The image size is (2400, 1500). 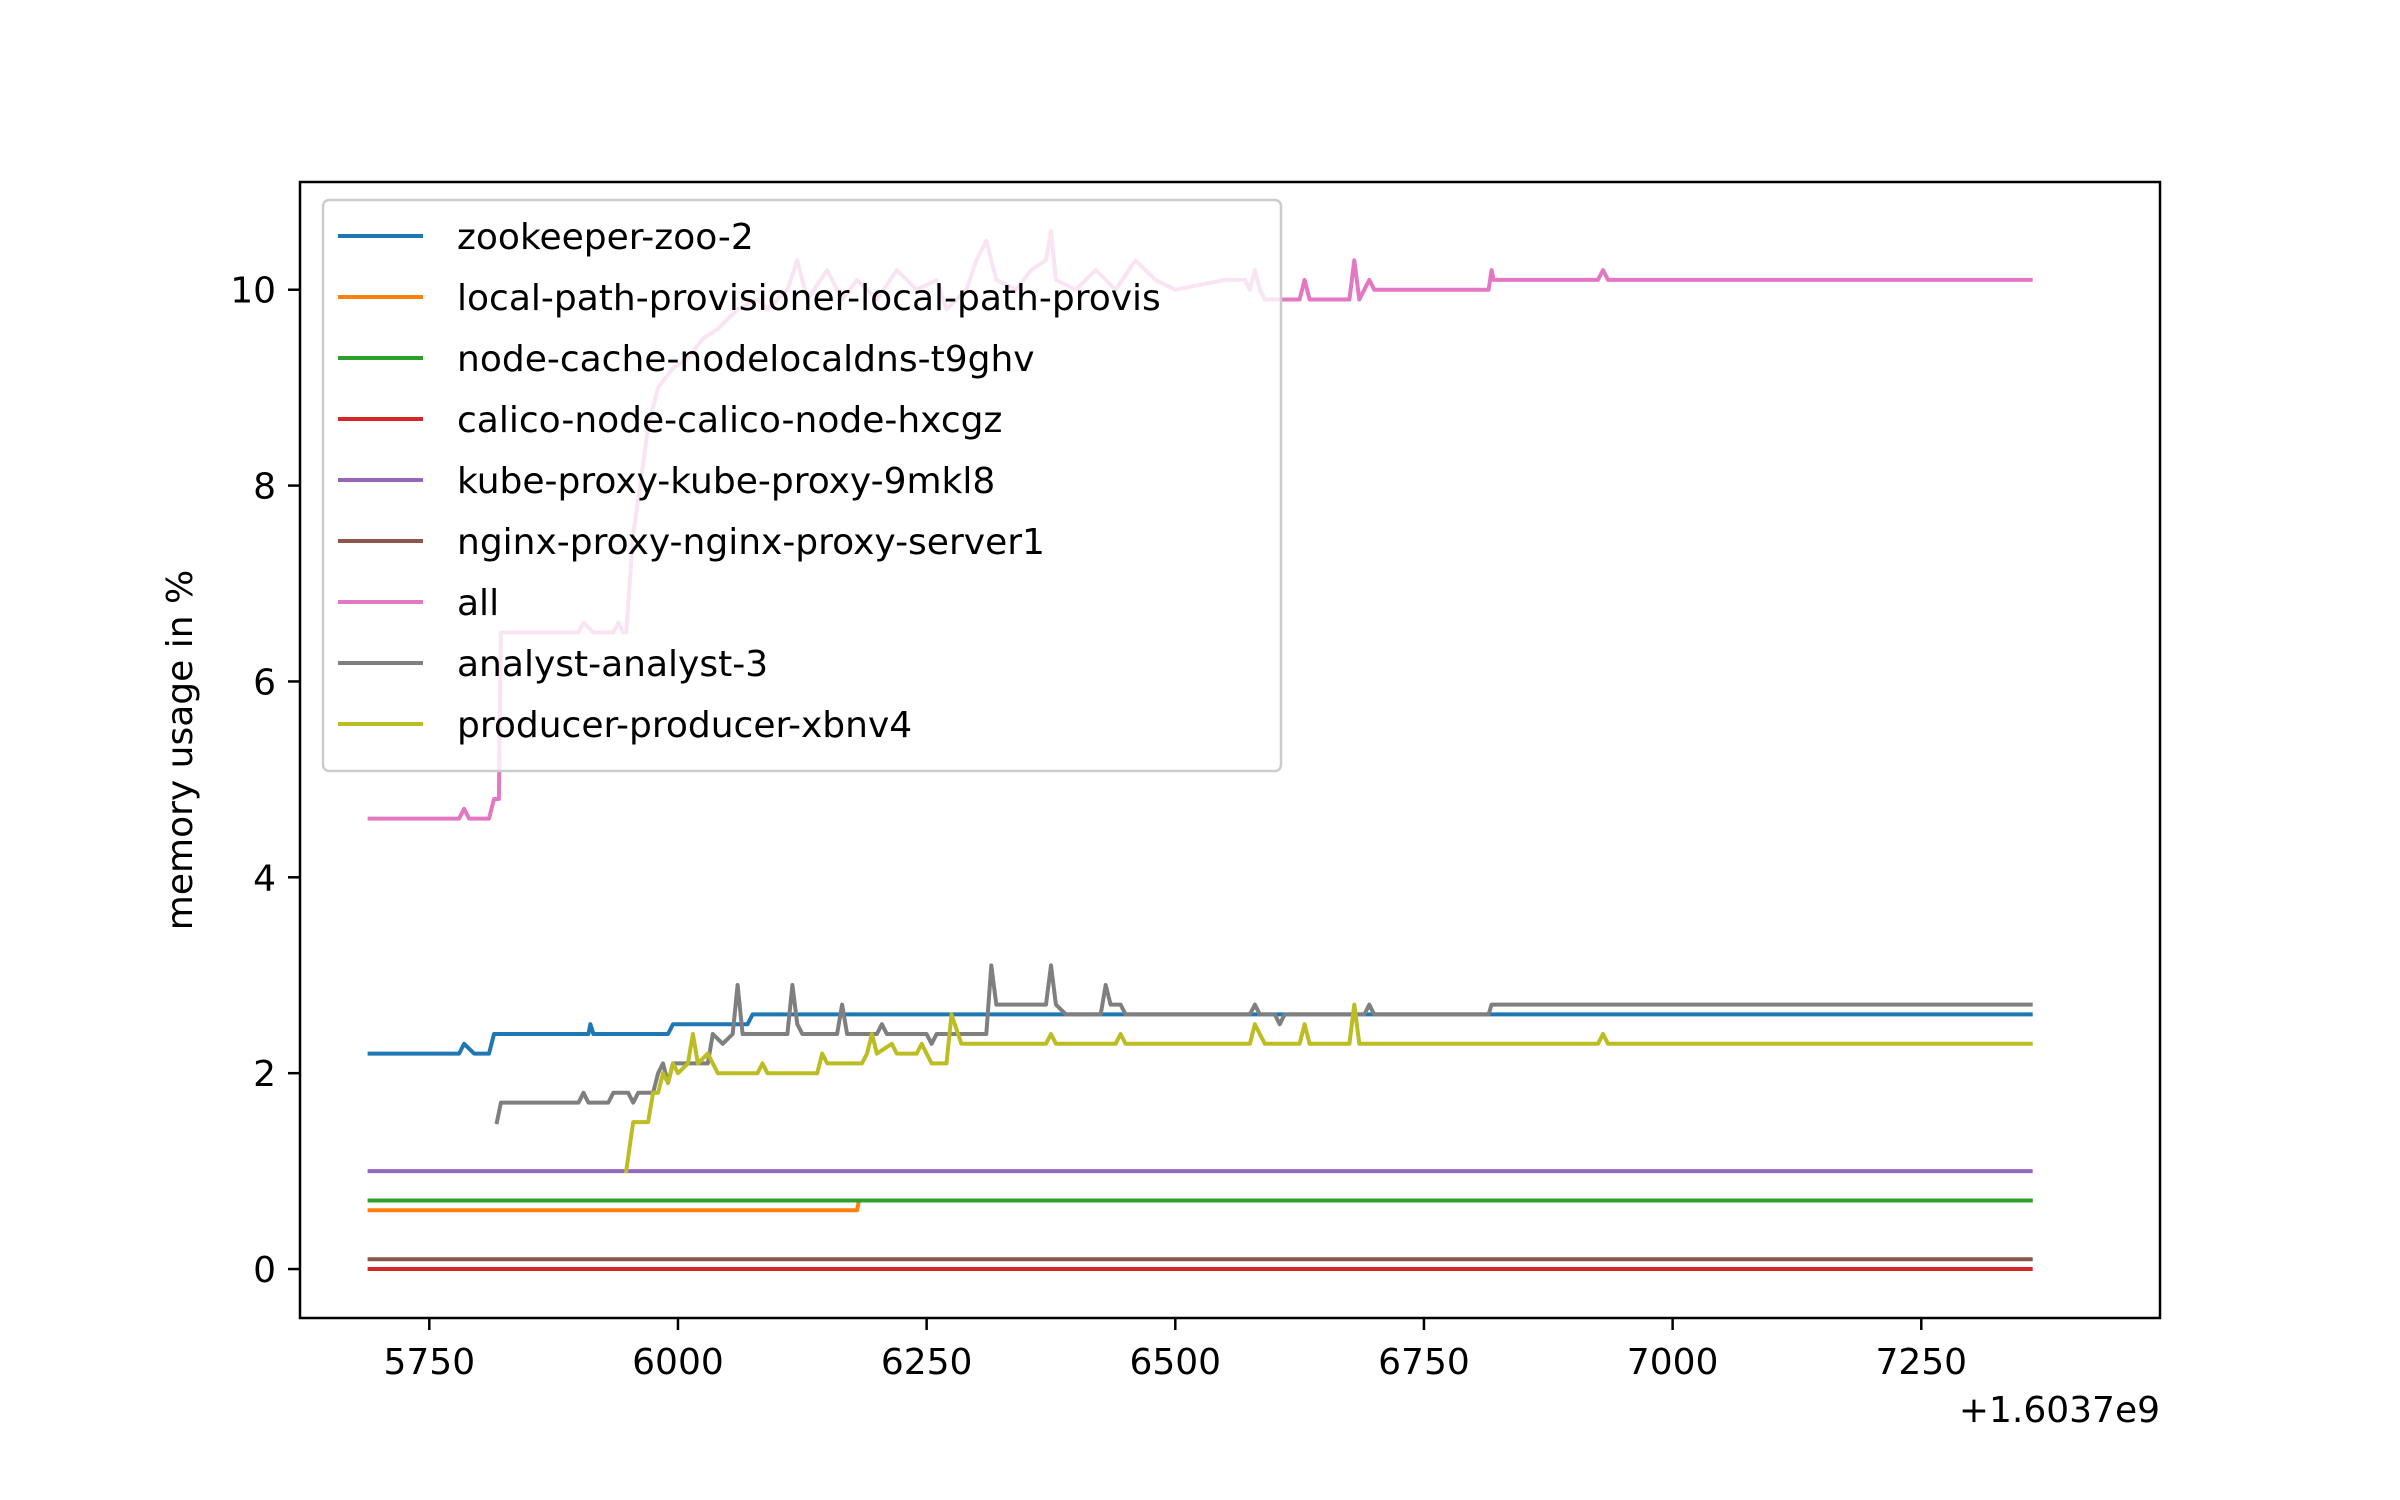 I want to click on y-tick-label-5: 10, so click(x=253, y=291).